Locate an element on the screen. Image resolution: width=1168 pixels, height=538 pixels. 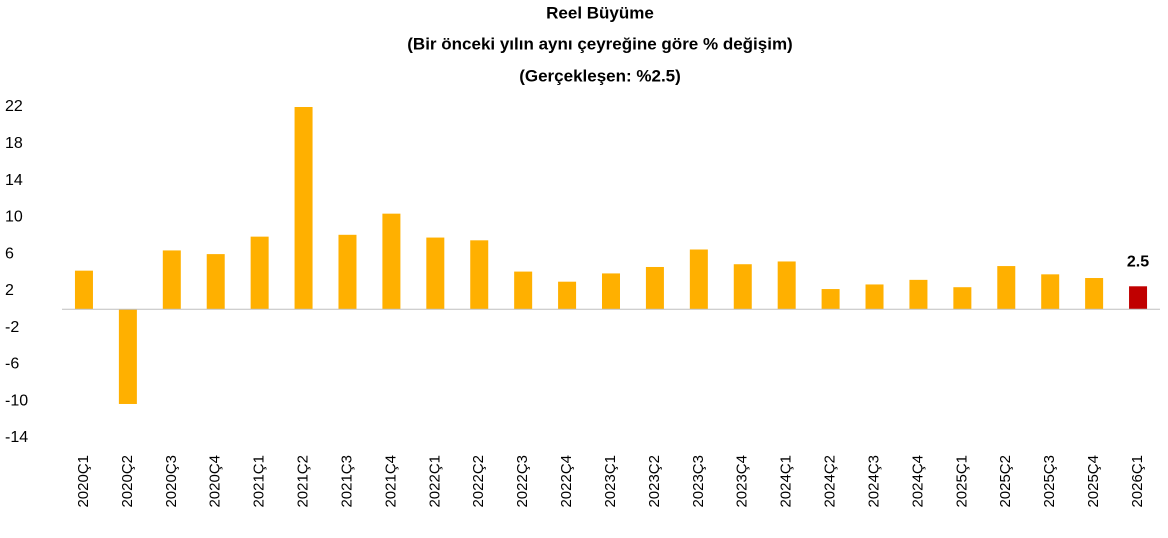
x-tick-label: 2024Ç2 is located at coordinates (830, 481).